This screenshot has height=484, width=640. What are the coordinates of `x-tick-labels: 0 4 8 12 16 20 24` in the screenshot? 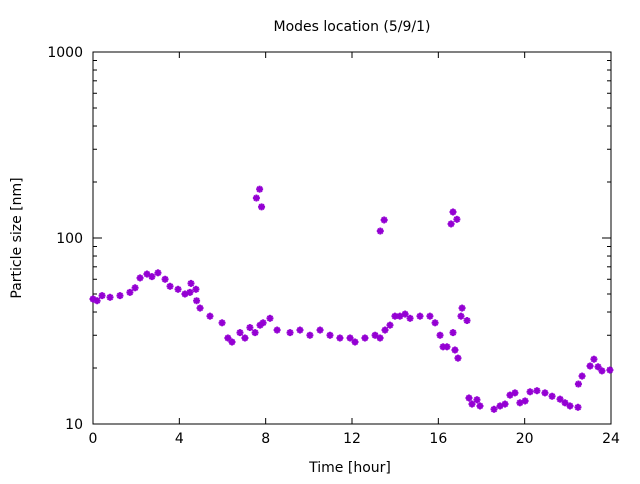 It's located at (354, 439).